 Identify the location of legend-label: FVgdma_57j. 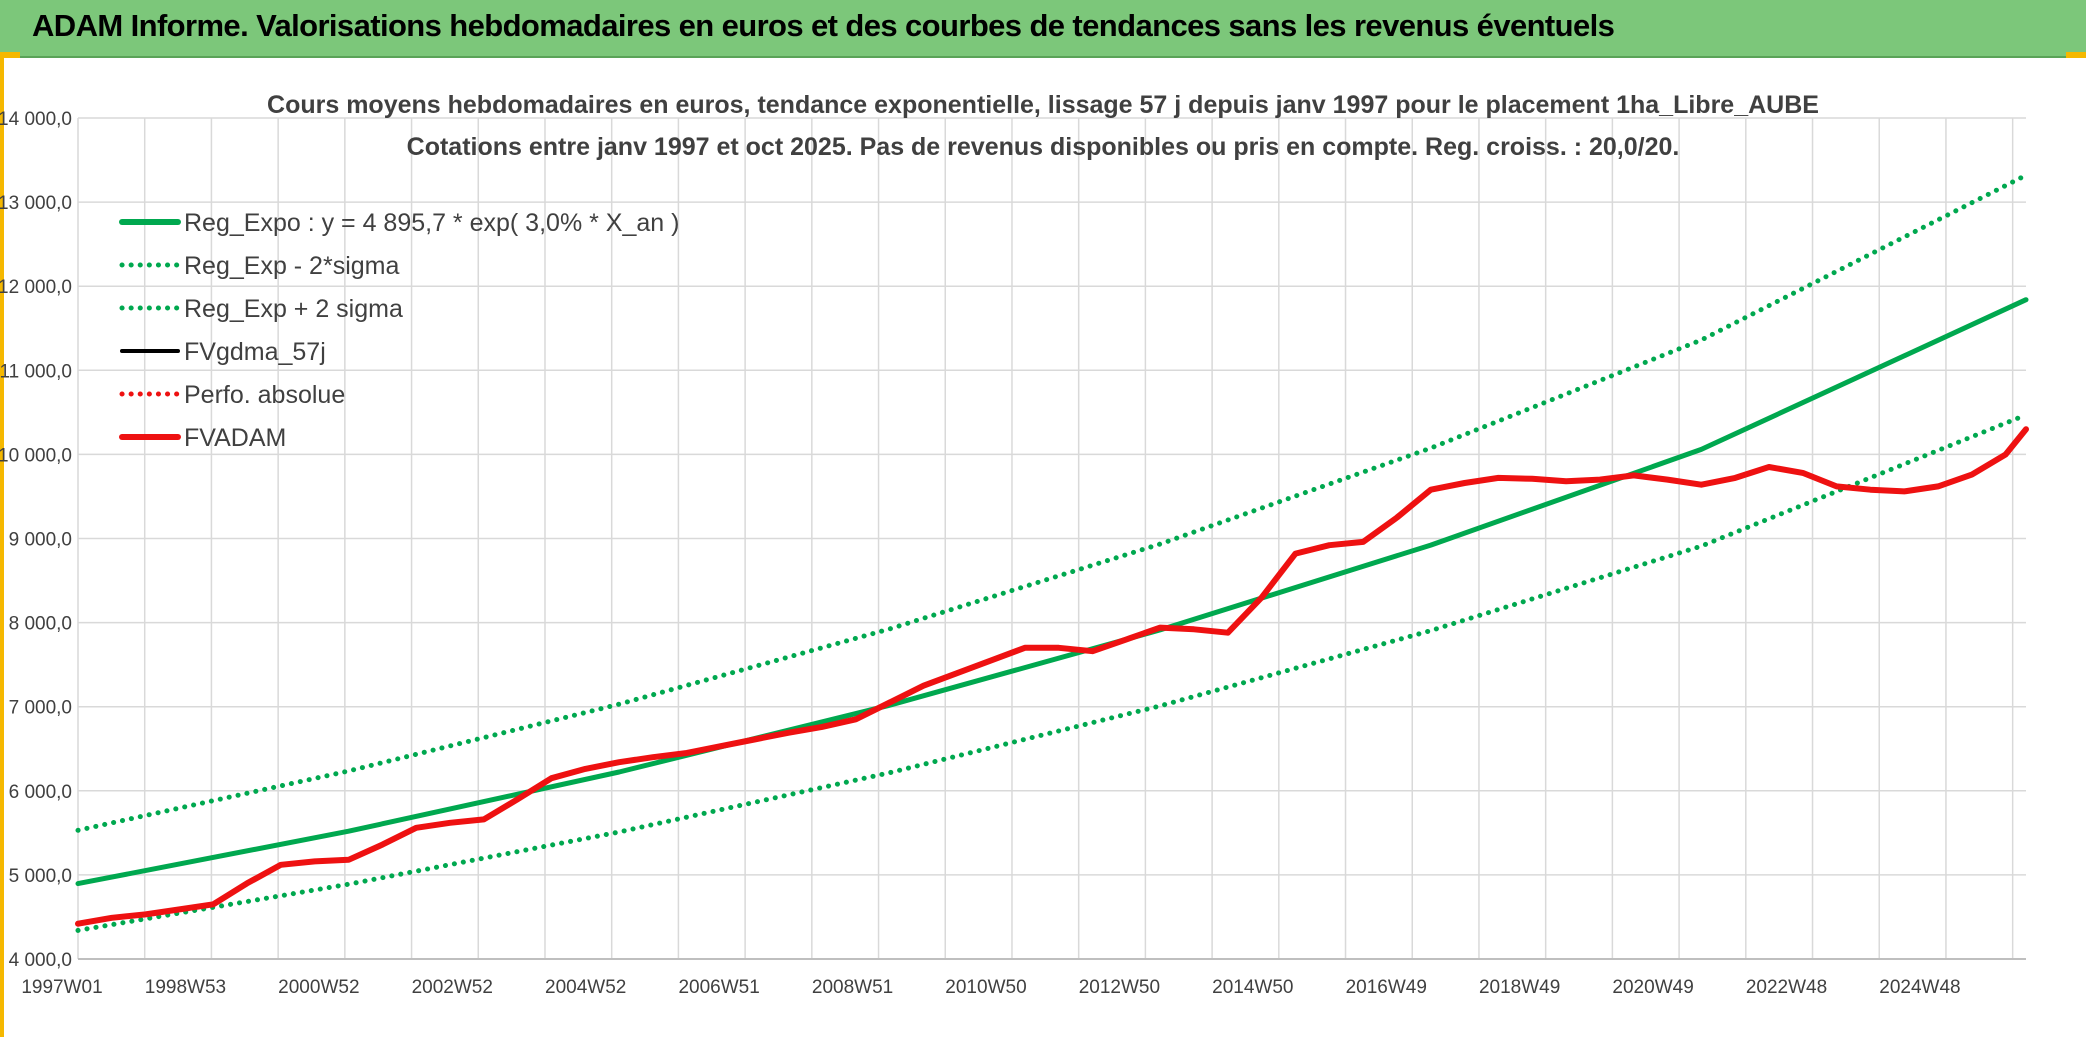
(255, 352).